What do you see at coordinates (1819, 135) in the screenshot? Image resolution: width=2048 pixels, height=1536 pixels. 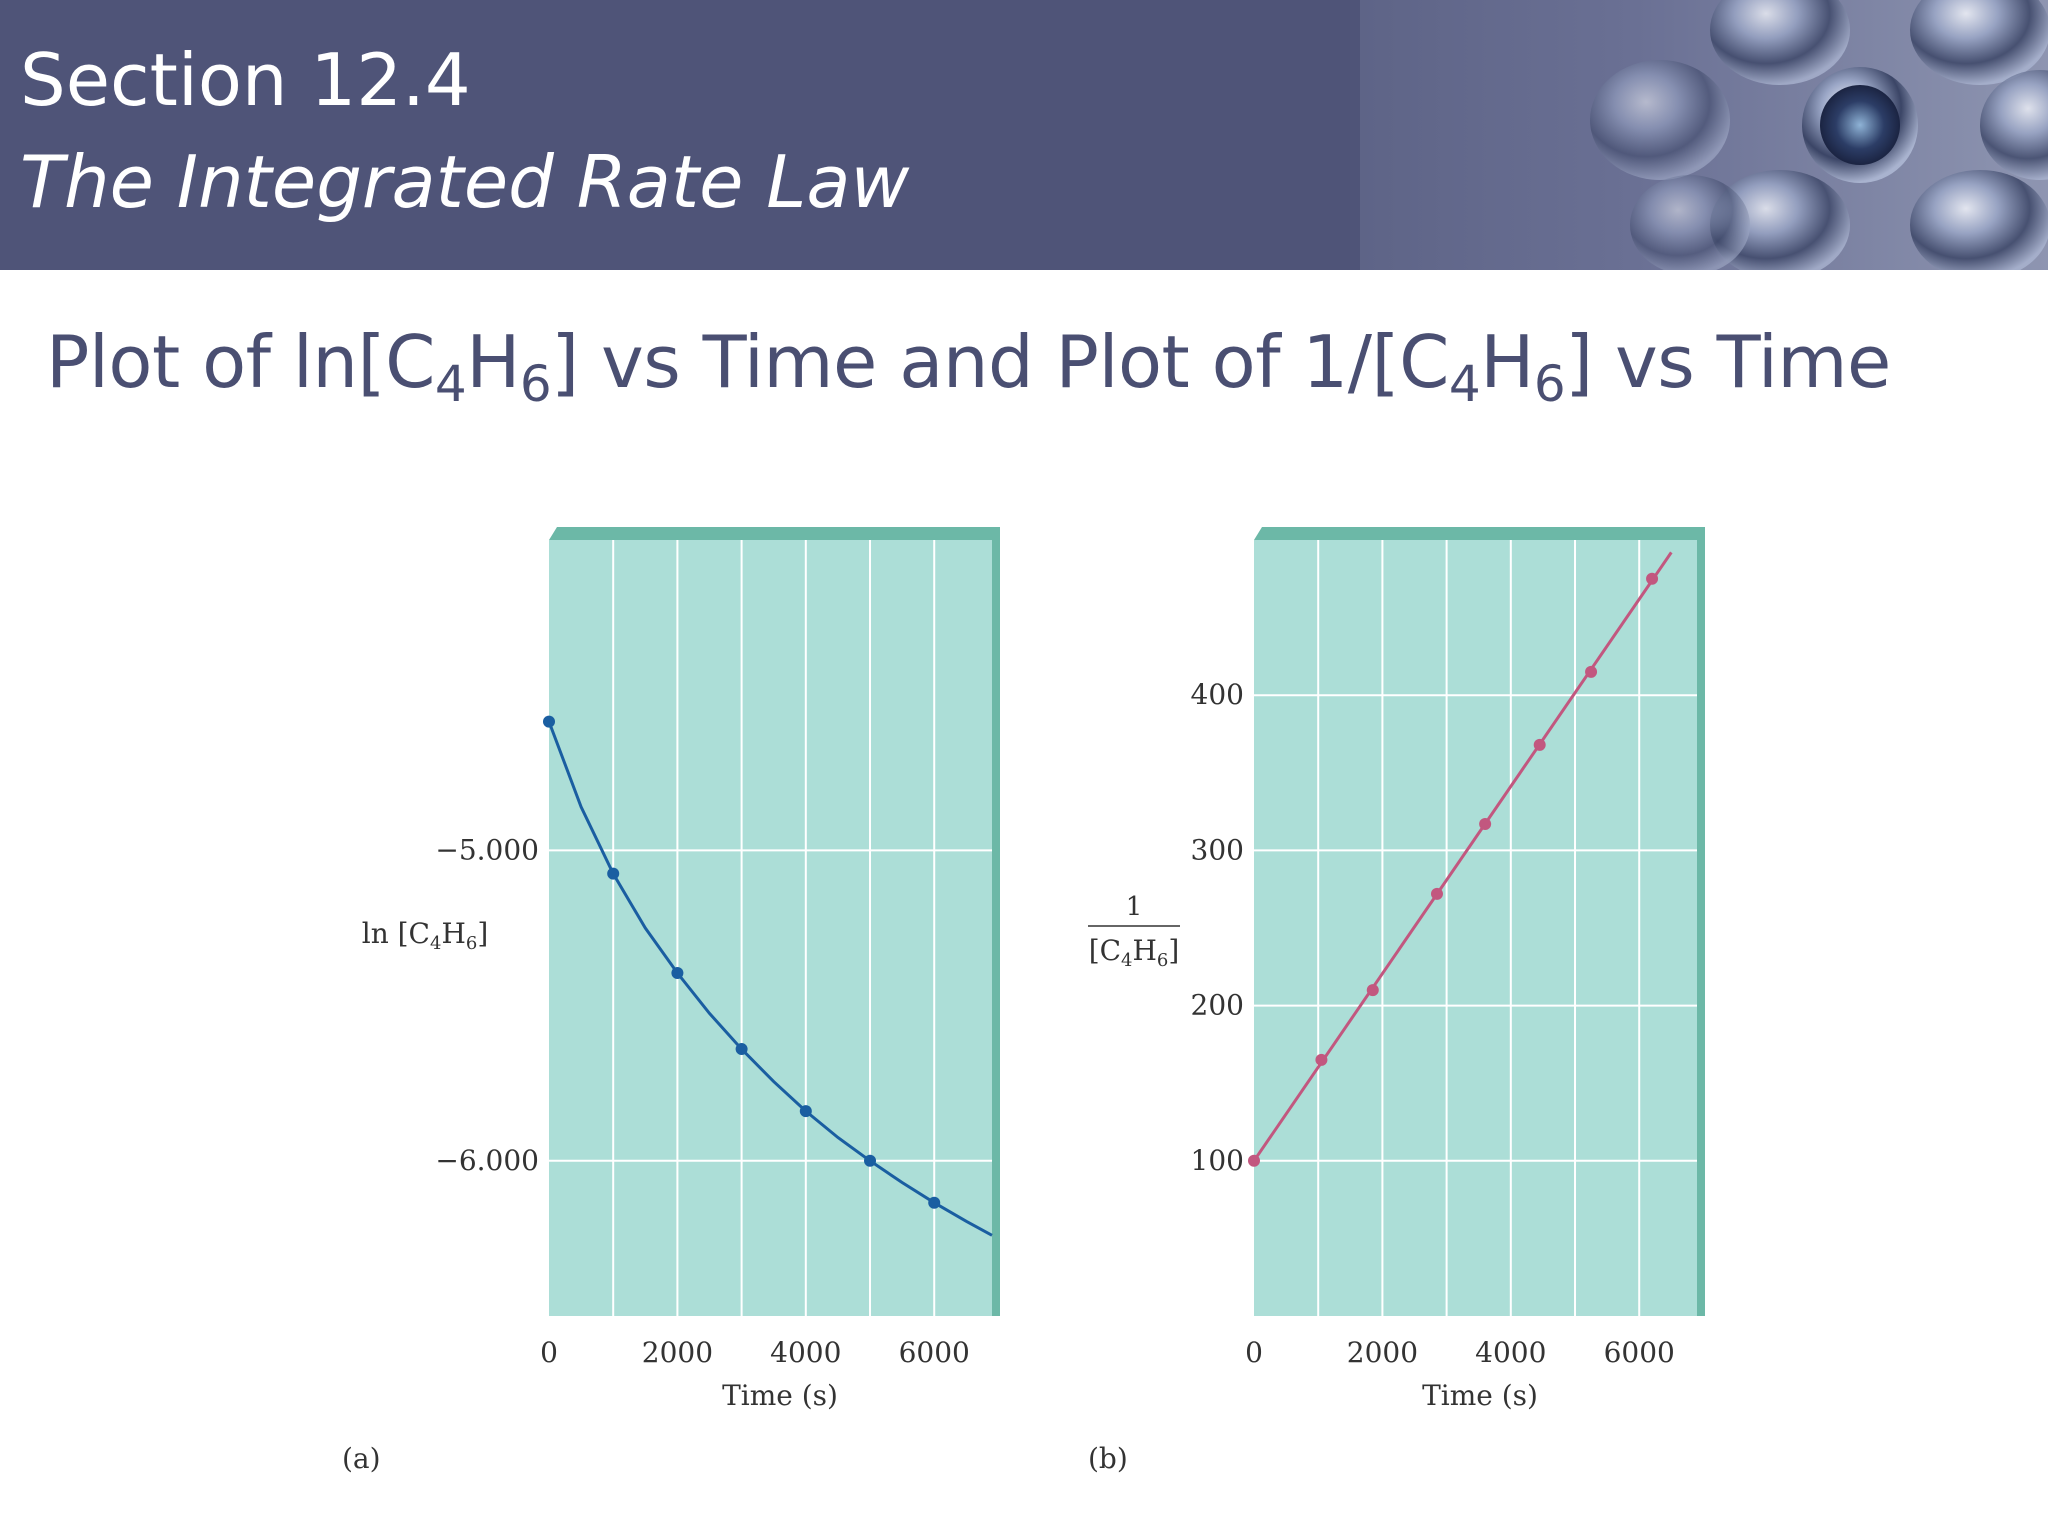 I see `bubble-decoration-icon` at bounding box center [1819, 135].